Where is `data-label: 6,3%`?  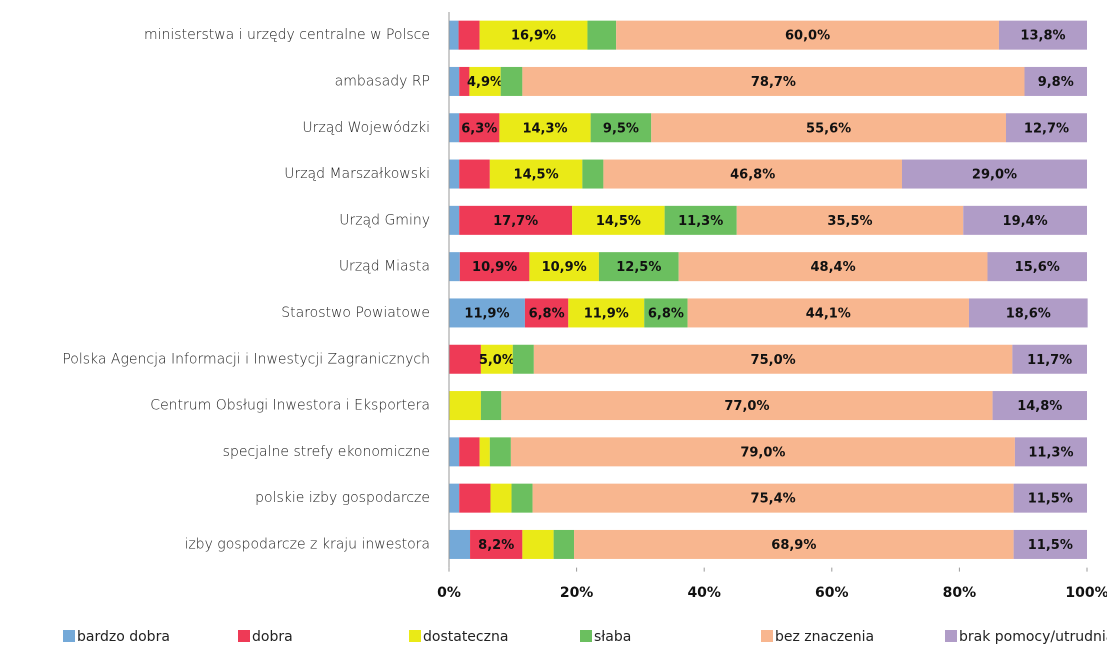 data-label: 6,3% is located at coordinates (479, 128).